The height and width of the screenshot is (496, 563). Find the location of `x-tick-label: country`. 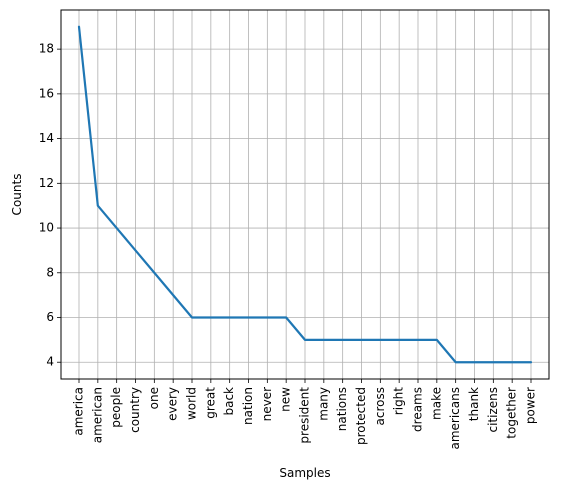

x-tick-label: country is located at coordinates (135, 410).